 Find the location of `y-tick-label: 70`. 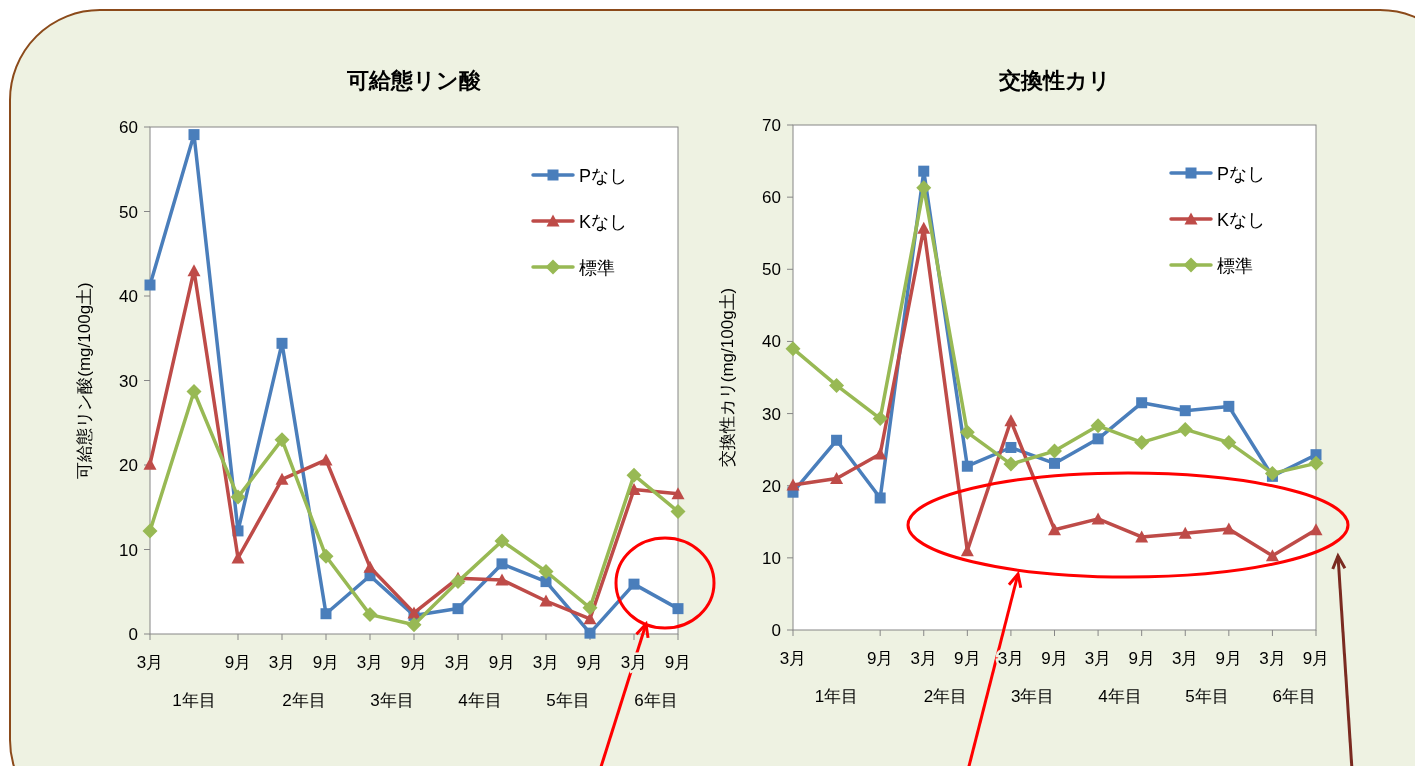

y-tick-label: 70 is located at coordinates (771, 125).